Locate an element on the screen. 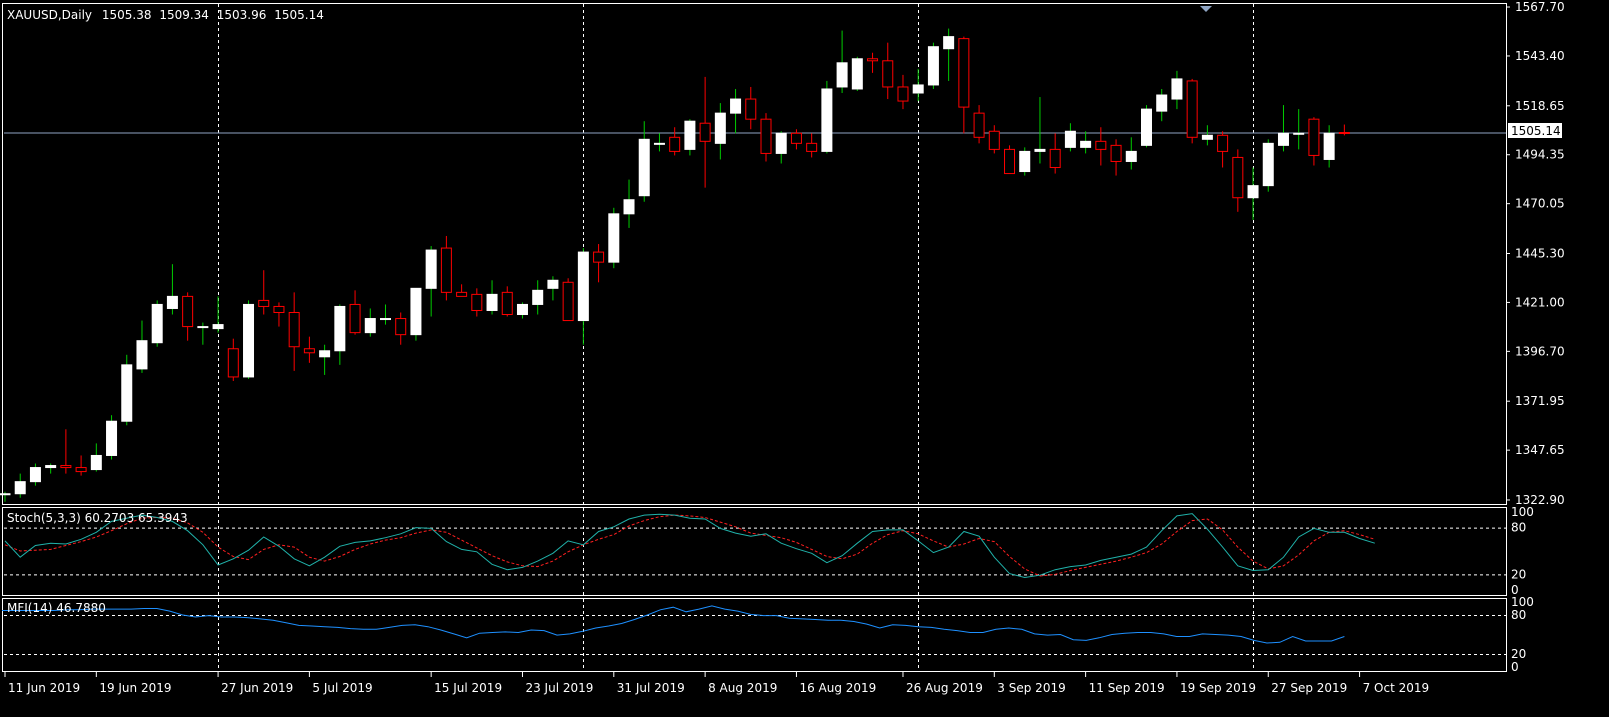 The width and height of the screenshot is (1609, 717). date-tick-label: 19 Jun 2019 is located at coordinates (135, 688).